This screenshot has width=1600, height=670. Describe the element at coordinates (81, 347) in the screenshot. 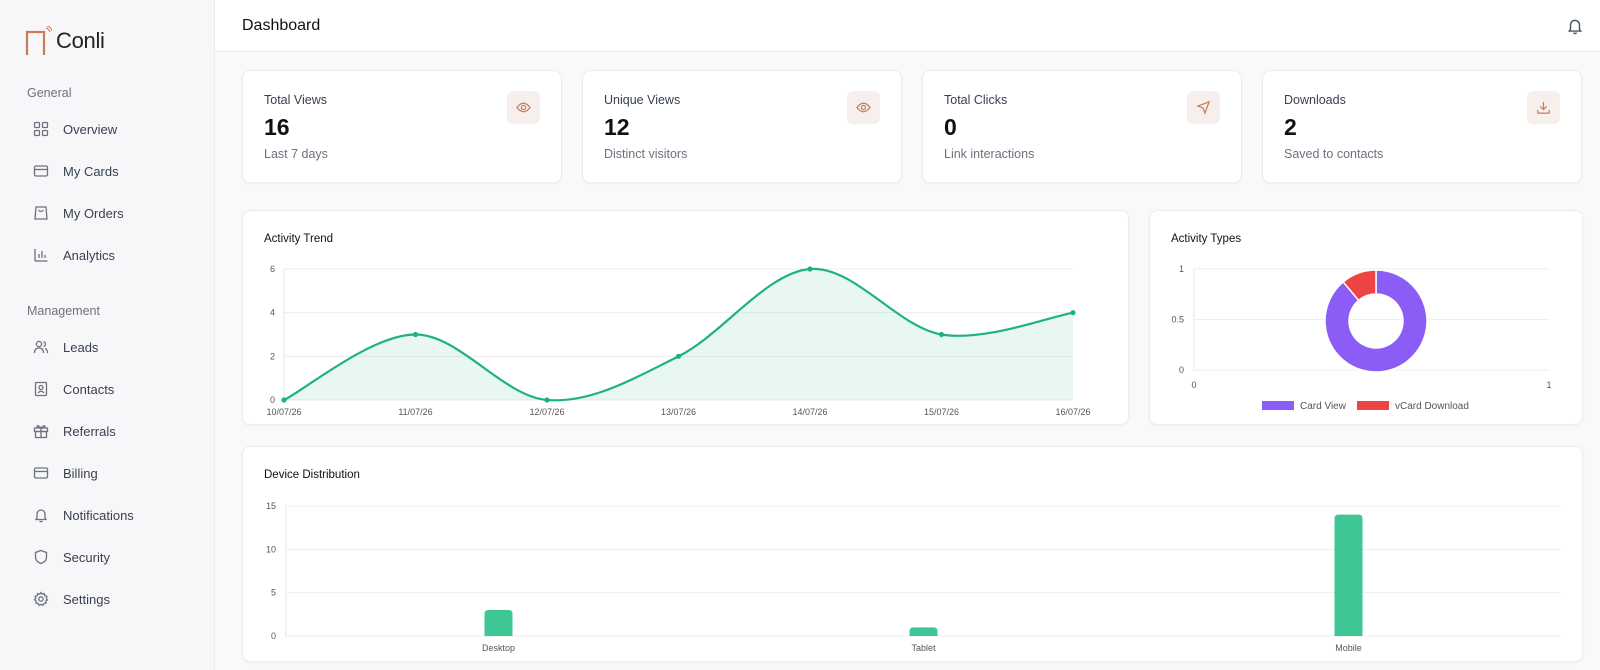

I see `sidebar-item-label: Leads` at that location.